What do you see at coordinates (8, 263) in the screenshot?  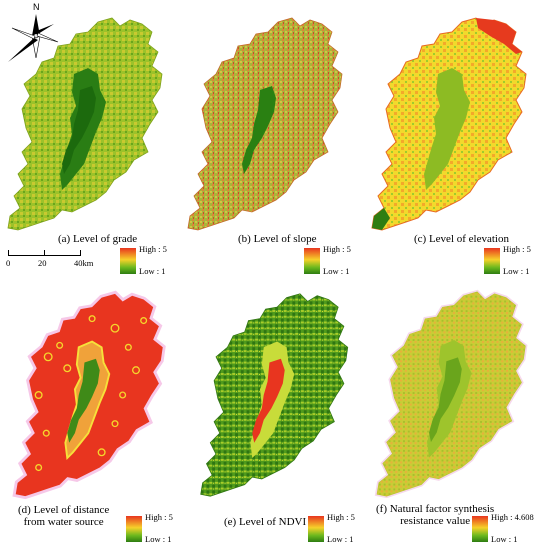 I see `scale-label-0: 0` at bounding box center [8, 263].